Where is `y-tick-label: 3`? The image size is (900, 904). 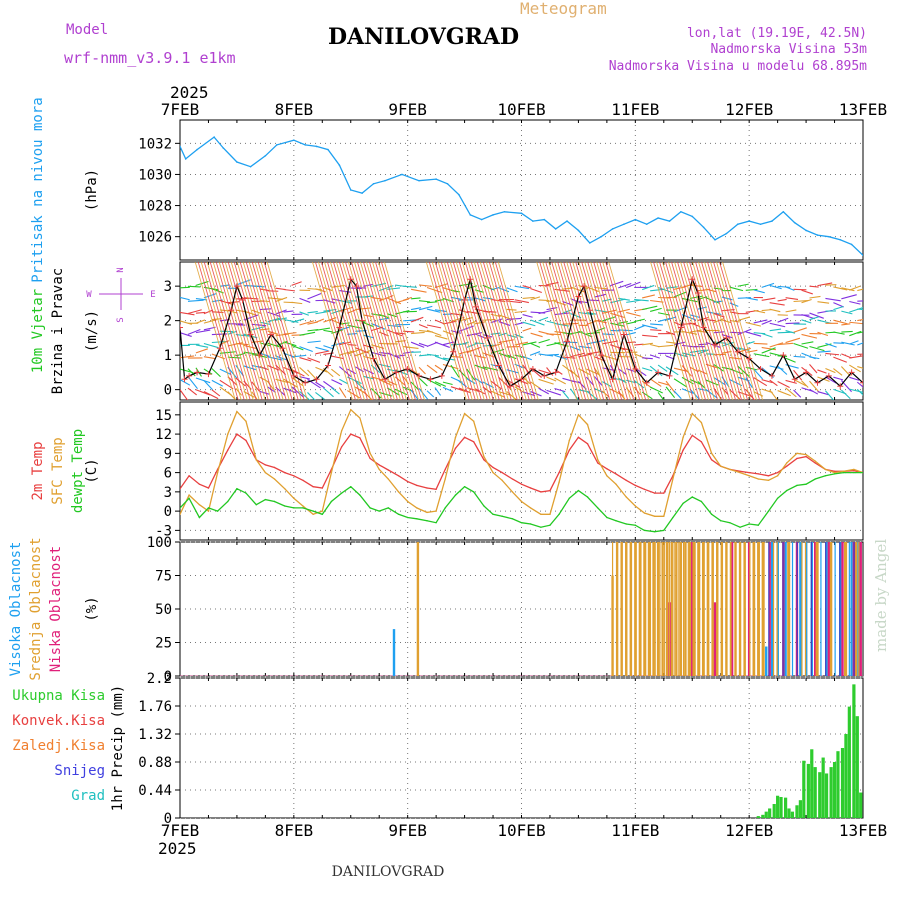 y-tick-label: 3 is located at coordinates (168, 493).